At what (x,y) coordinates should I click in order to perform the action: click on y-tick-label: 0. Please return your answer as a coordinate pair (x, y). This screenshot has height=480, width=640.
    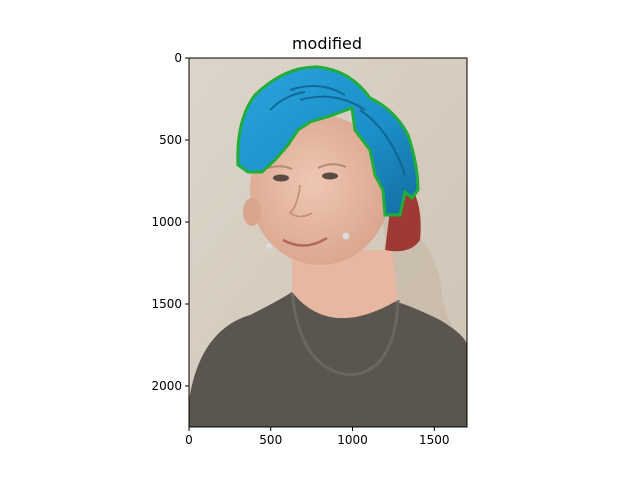
    Looking at the image, I should click on (178, 58).